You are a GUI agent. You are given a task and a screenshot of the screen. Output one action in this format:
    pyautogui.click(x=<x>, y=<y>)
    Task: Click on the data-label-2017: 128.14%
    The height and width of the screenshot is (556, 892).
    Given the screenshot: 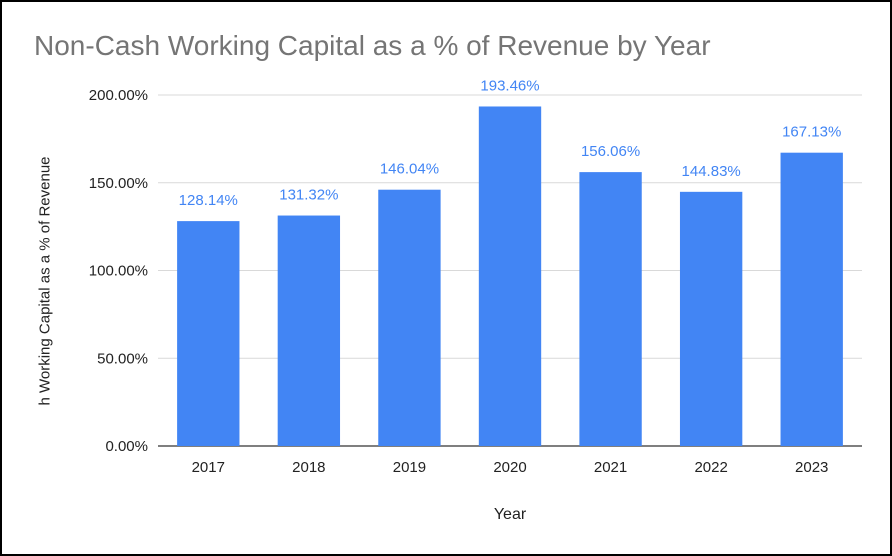 What is the action you would take?
    pyautogui.click(x=208, y=200)
    